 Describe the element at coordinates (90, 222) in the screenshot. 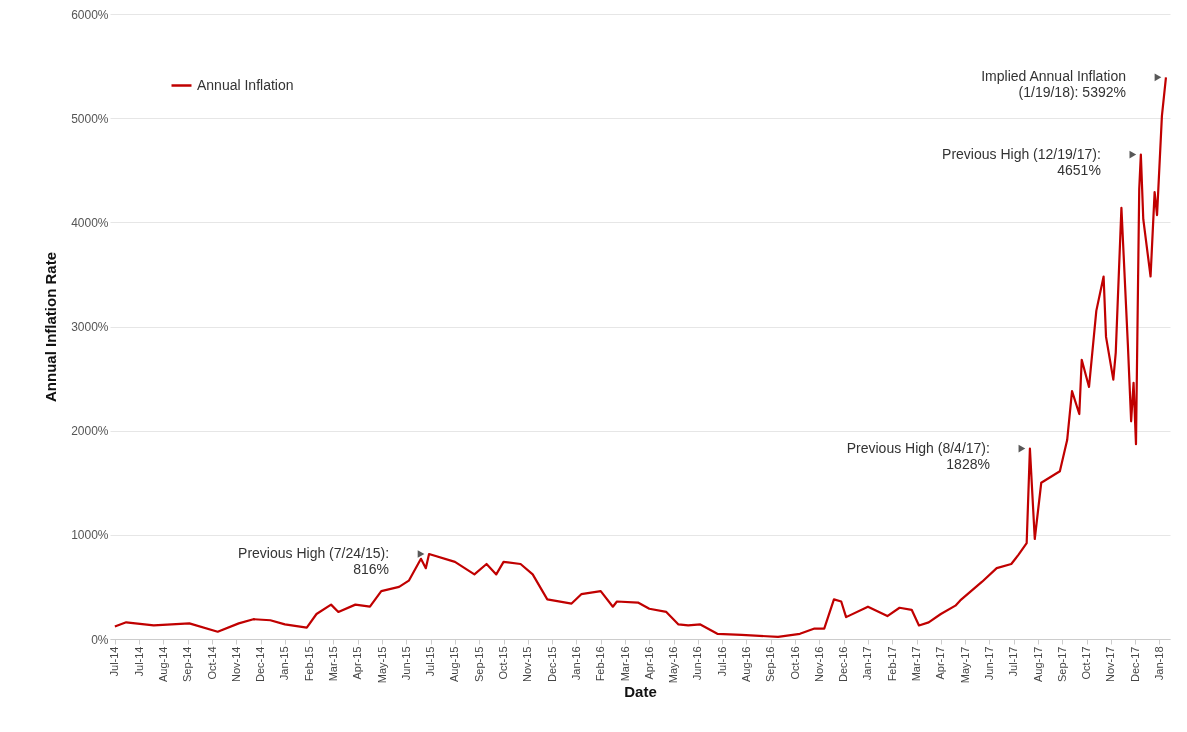

I see `y-tick-label: 4000%` at that location.